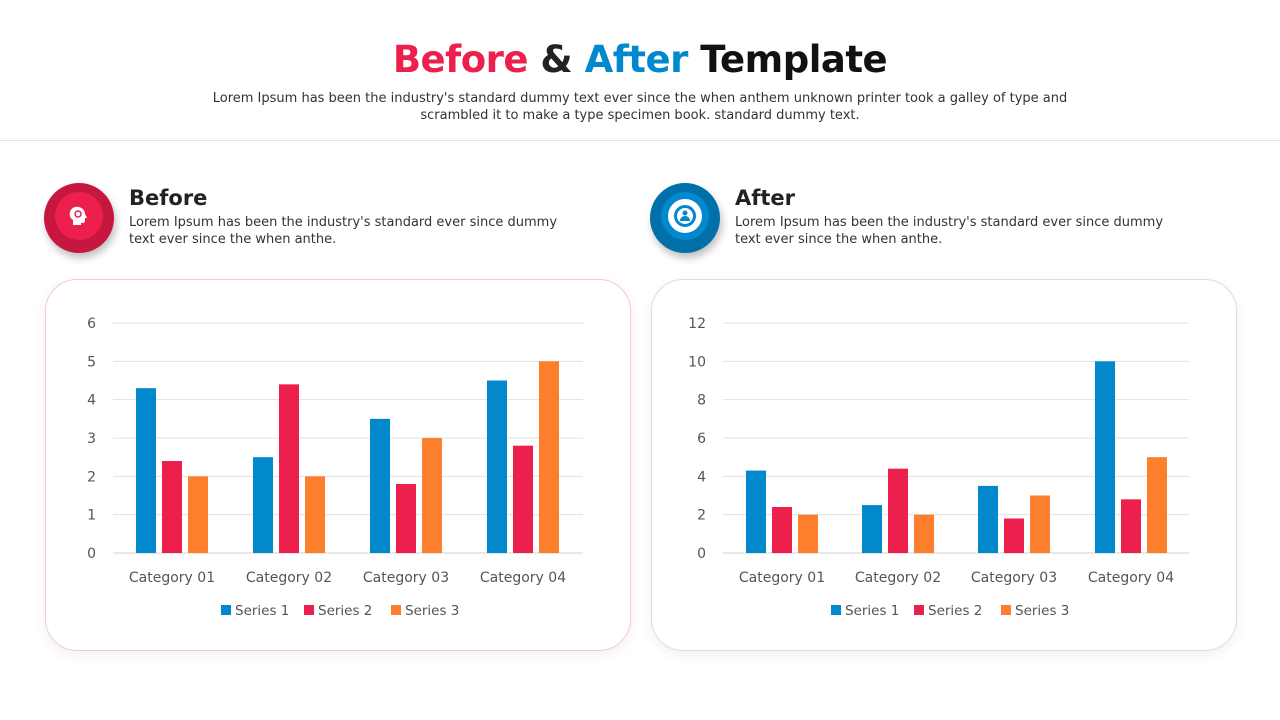 The image size is (1280, 720). I want to click on head-lightbulb-icon, so click(79, 218).